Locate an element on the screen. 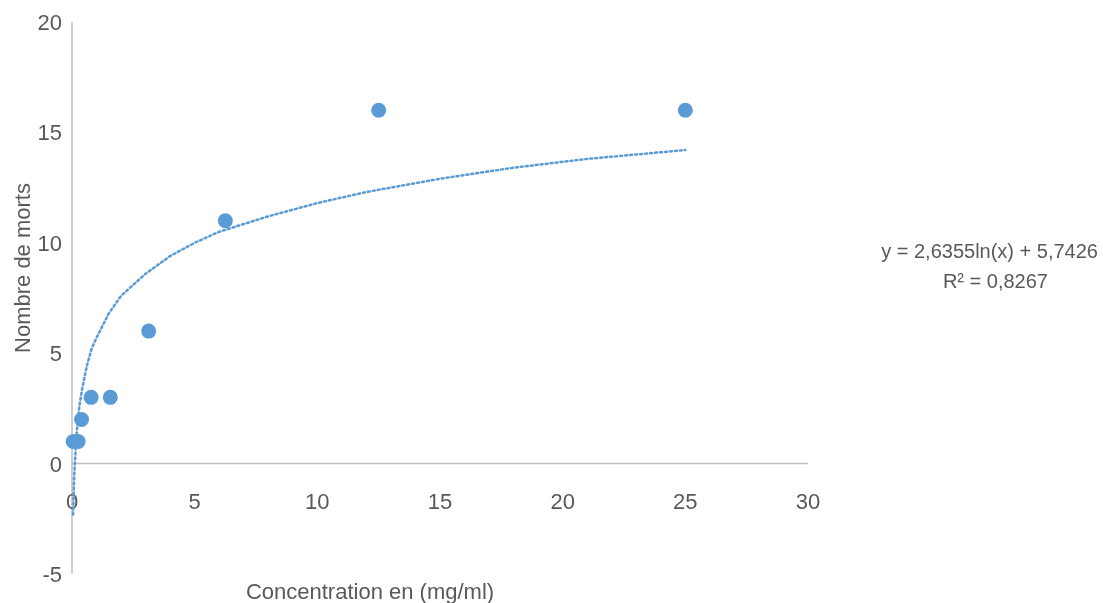  x-tick-label: 10 is located at coordinates (317, 501).